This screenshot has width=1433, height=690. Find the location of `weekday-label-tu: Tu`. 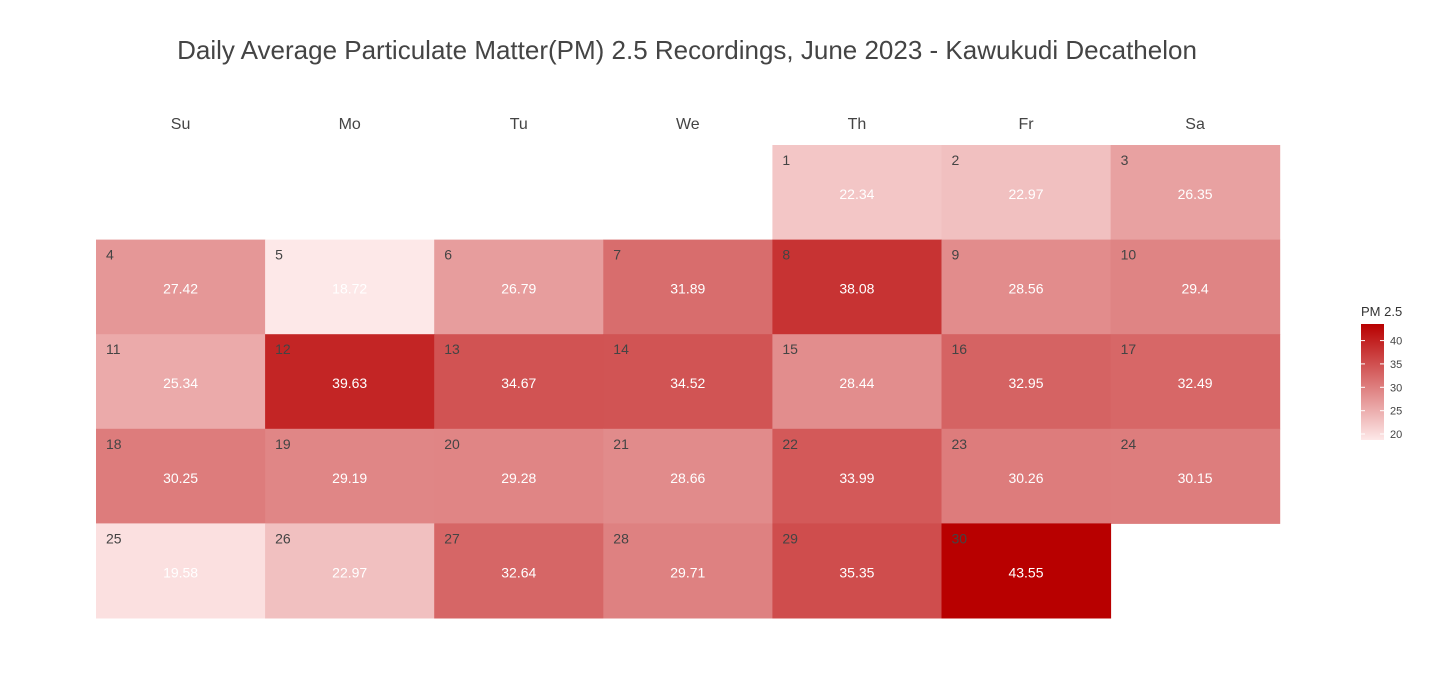

weekday-label-tu: Tu is located at coordinates (519, 124).